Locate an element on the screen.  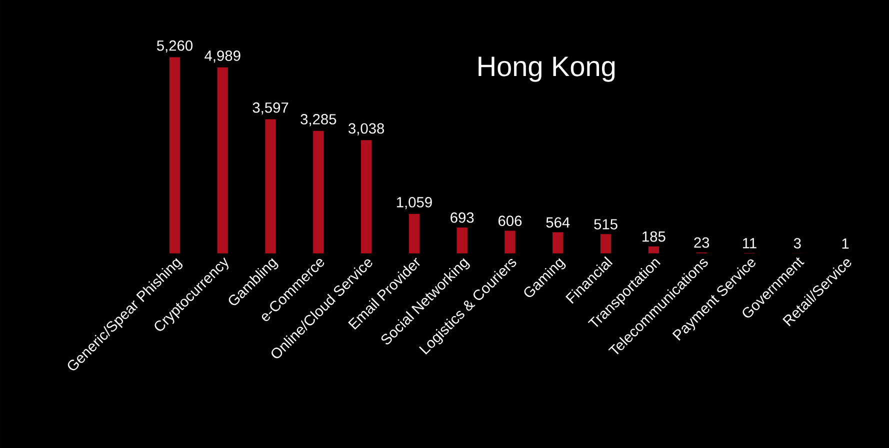
data-label: 1,059 is located at coordinates (414, 203).